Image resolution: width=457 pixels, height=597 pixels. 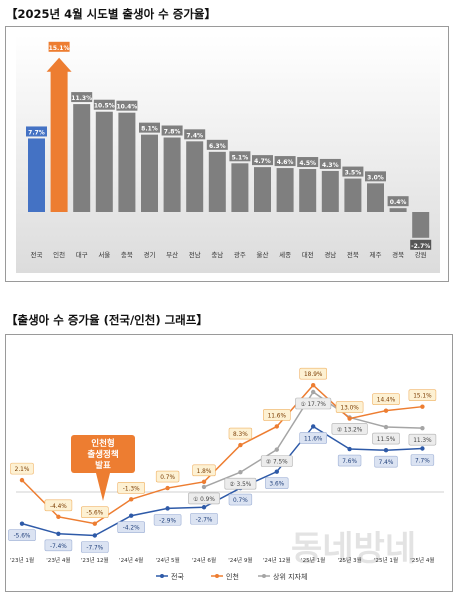 I want to click on category-label: 경북, so click(x=398, y=254).